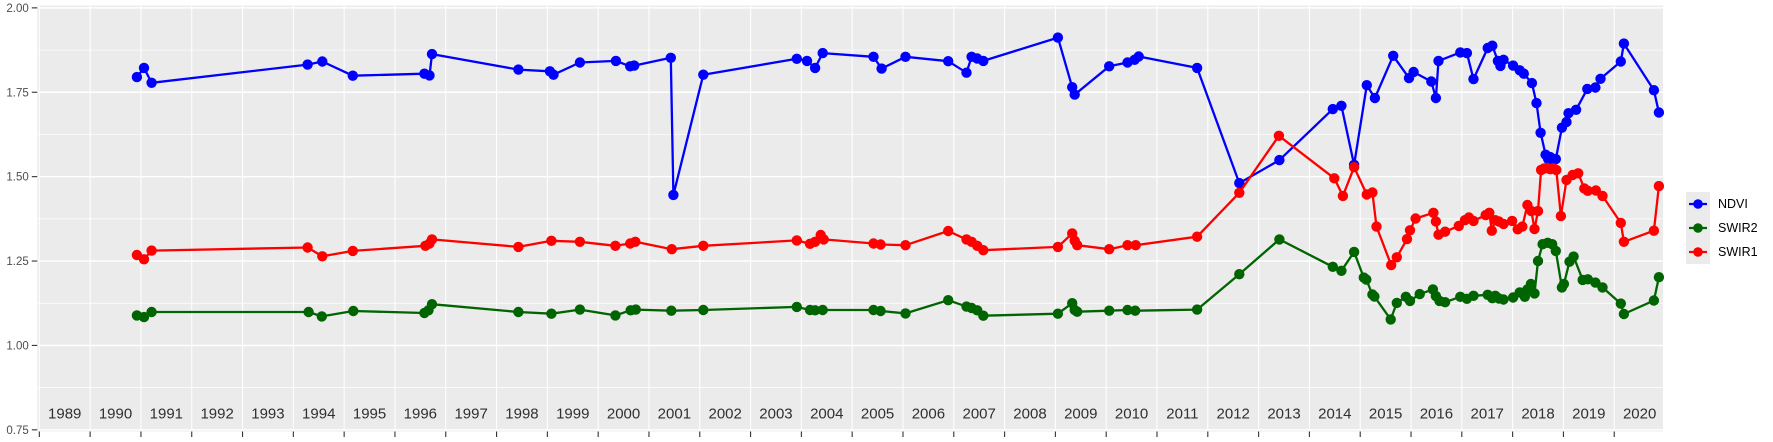 The height and width of the screenshot is (442, 1773). Describe the element at coordinates (1698, 252) in the screenshot. I see `swir1-key-icon` at that location.